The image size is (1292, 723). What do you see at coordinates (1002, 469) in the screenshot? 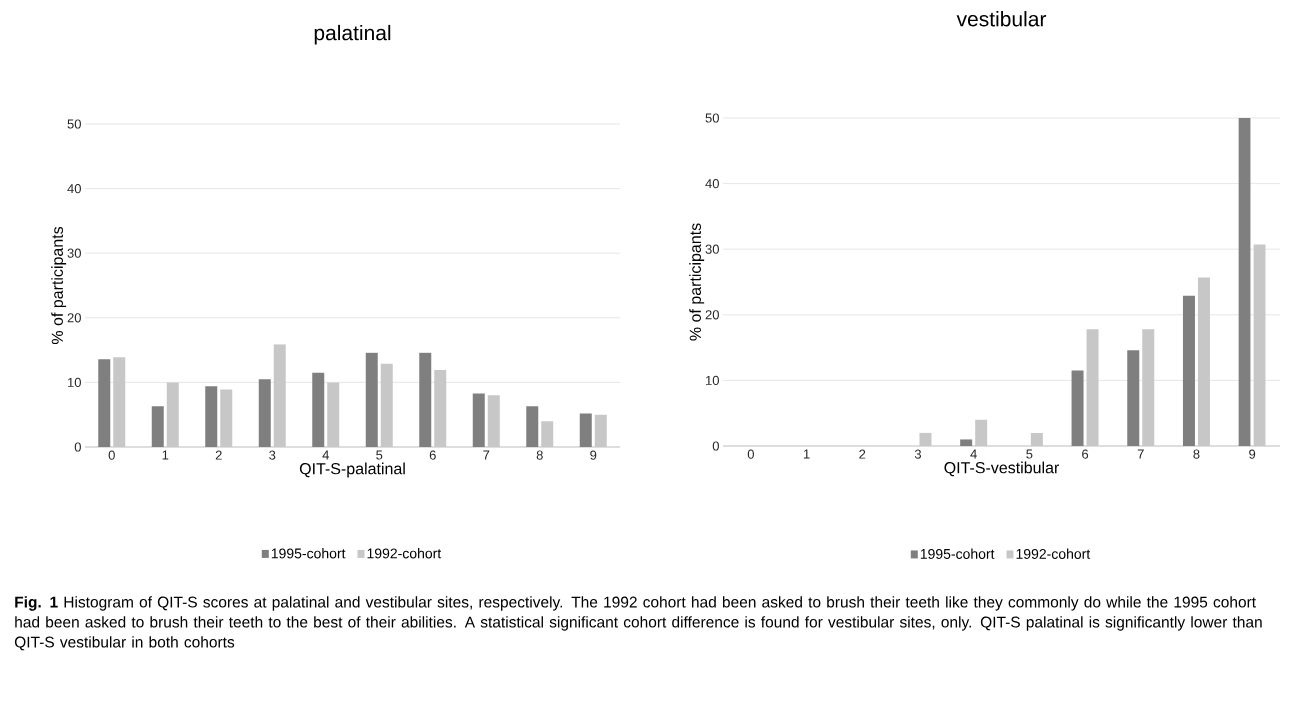
I see `x-axis-title: QIT-S-vestibular` at bounding box center [1002, 469].